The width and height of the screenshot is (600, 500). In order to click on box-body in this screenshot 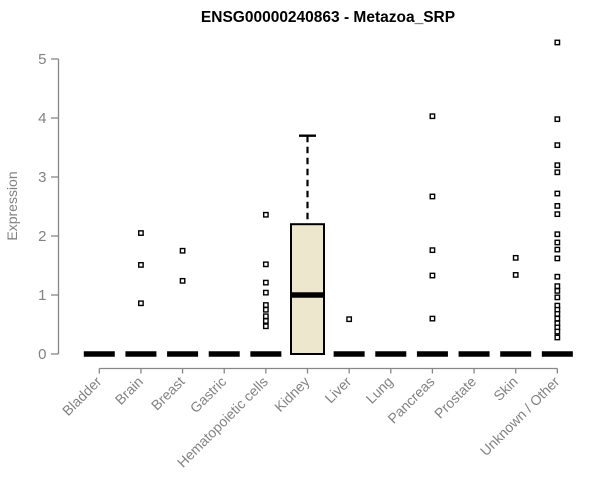, I will do `click(307, 289)`.